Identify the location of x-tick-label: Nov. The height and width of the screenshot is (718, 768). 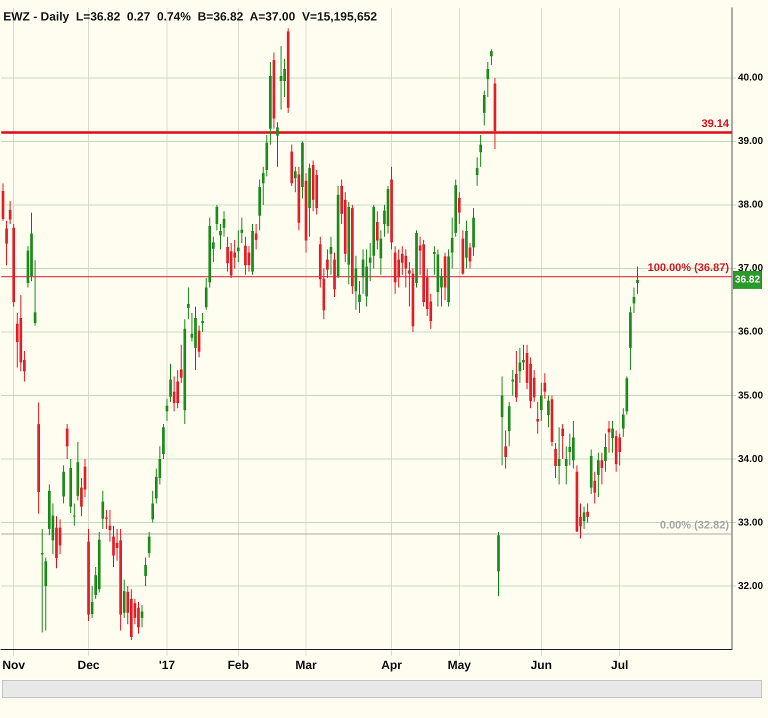
(14, 665).